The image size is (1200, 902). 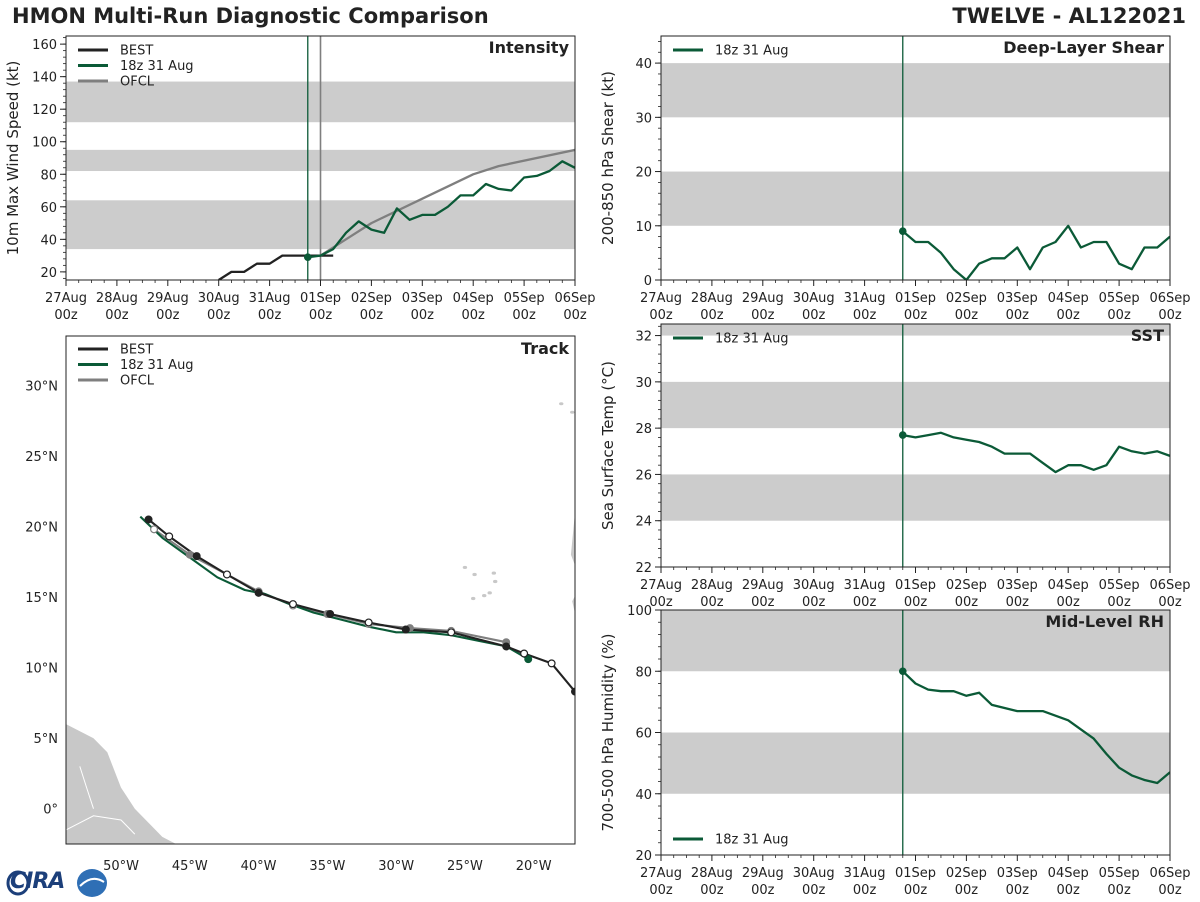 What do you see at coordinates (648, 281) in the screenshot?
I see `y-tick-label: 0` at bounding box center [648, 281].